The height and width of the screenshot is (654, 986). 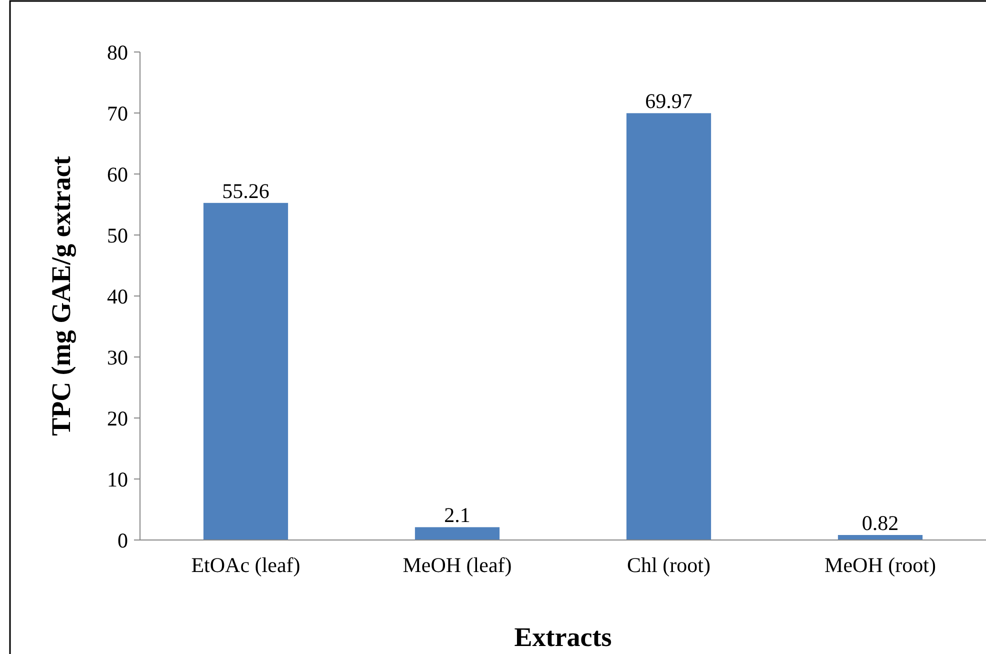 What do you see at coordinates (668, 565) in the screenshot?
I see `x-tick-label: Chl (root)` at bounding box center [668, 565].